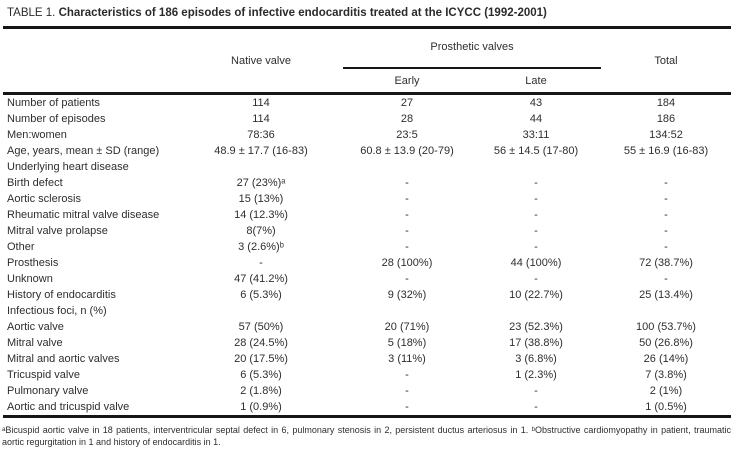 Image resolution: width=733 pixels, height=453 pixels. I want to click on cell-native-valve: 15 (13%), so click(261, 199).